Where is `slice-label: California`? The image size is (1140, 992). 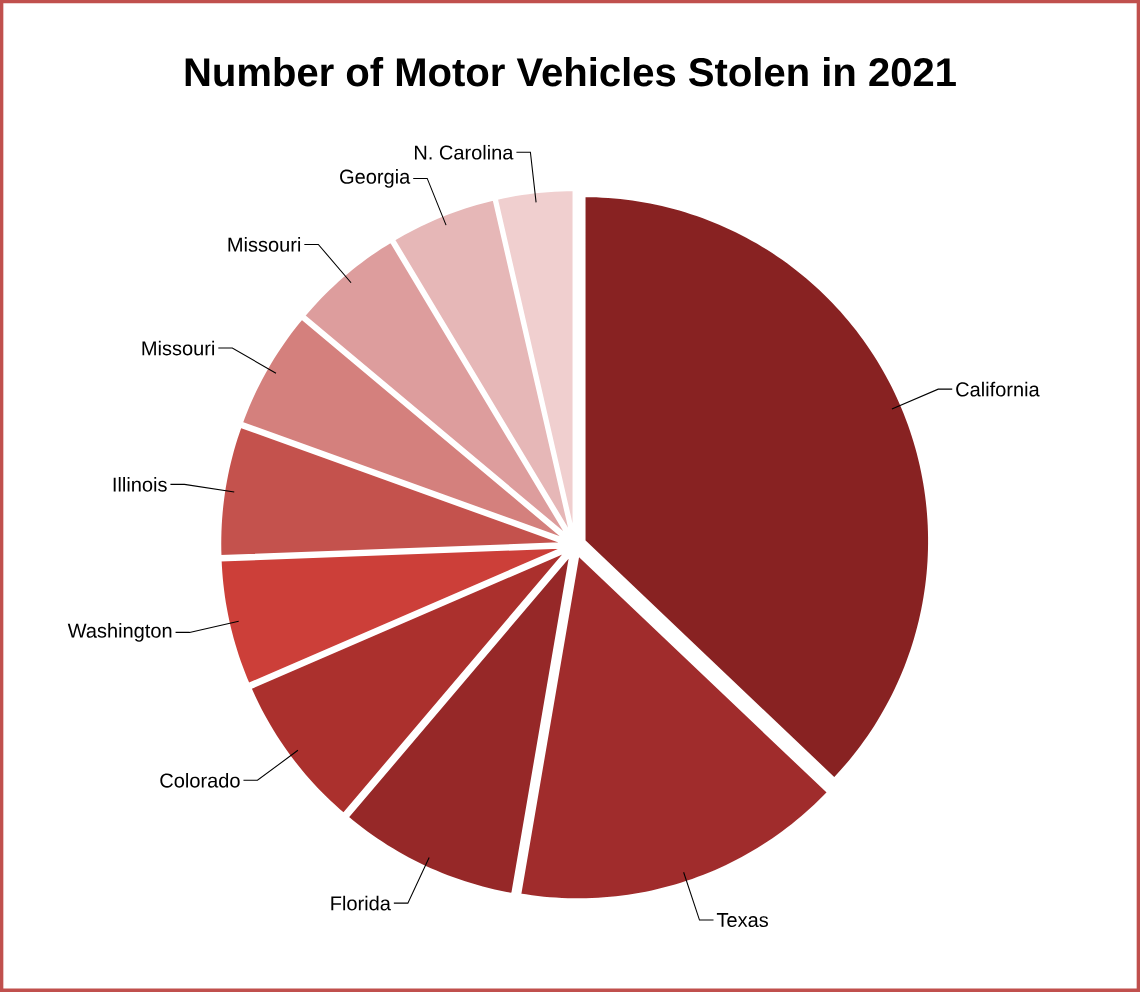 slice-label: California is located at coordinates (998, 389).